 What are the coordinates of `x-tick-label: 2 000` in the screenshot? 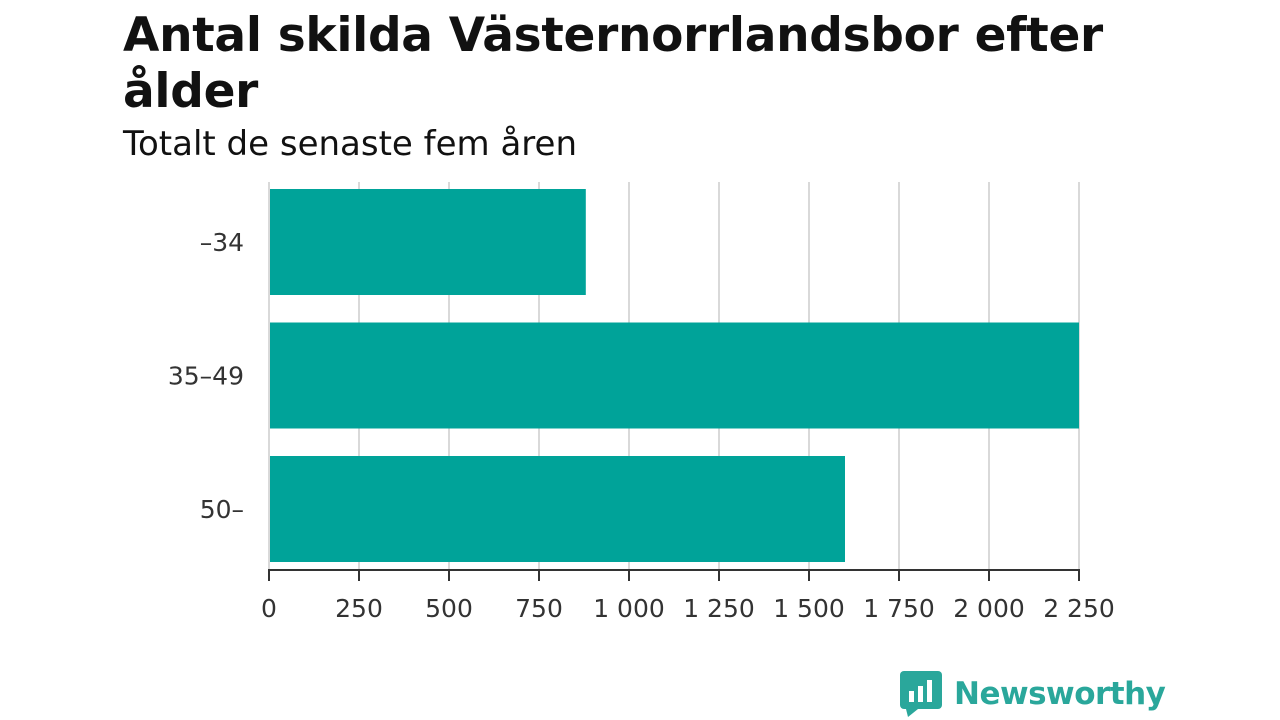 It's located at (989, 608).